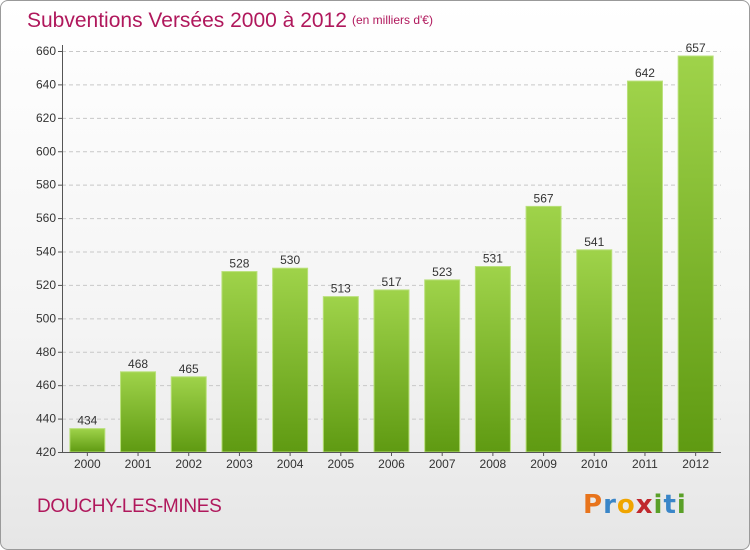 The width and height of the screenshot is (750, 550). I want to click on data-label-2007: 523, so click(442, 272).